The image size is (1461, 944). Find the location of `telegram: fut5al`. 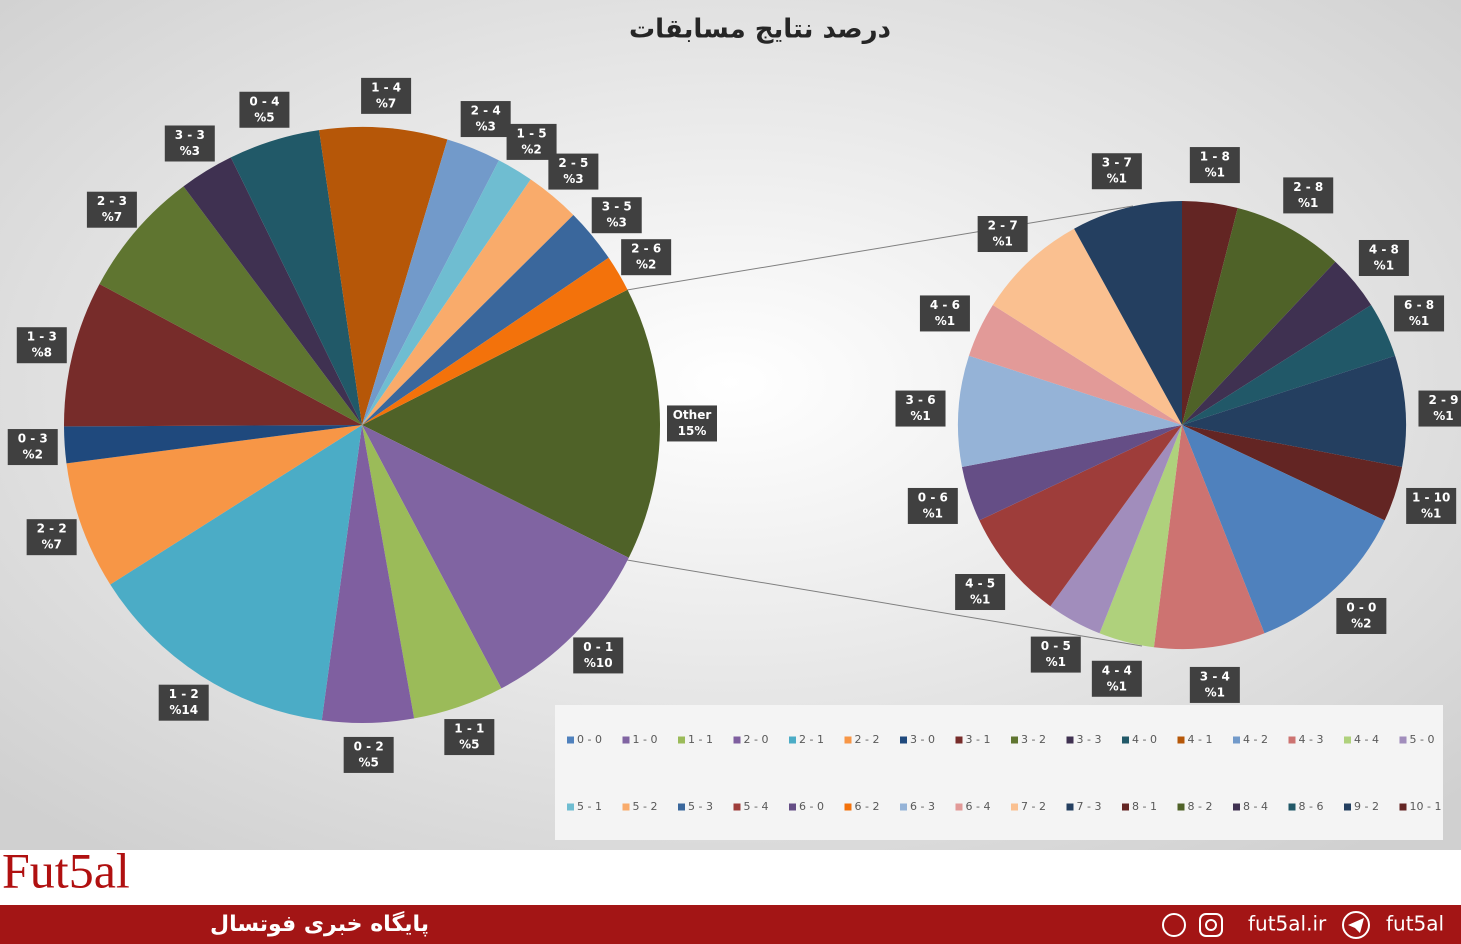

telegram: fut5al is located at coordinates (1415, 924).